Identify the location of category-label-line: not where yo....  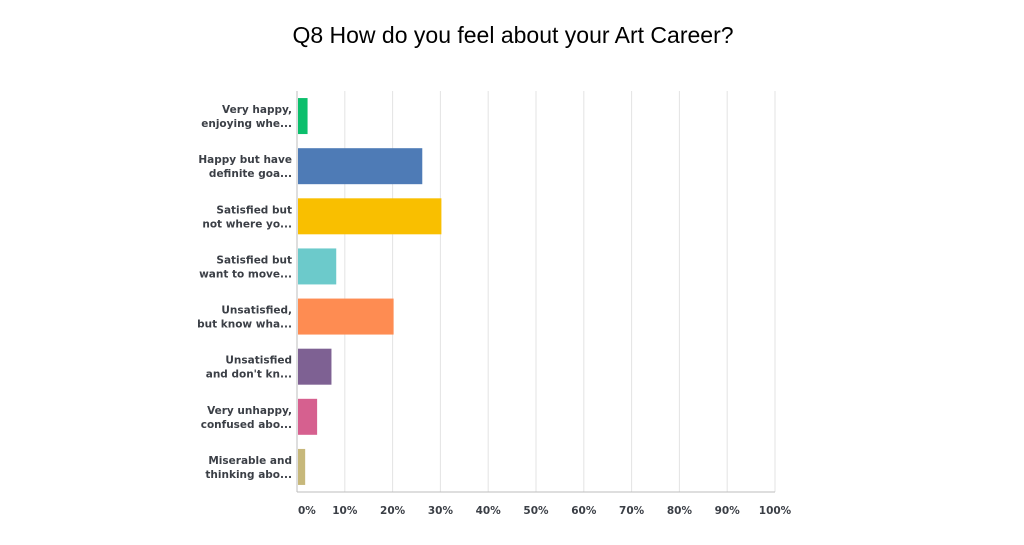
(247, 224).